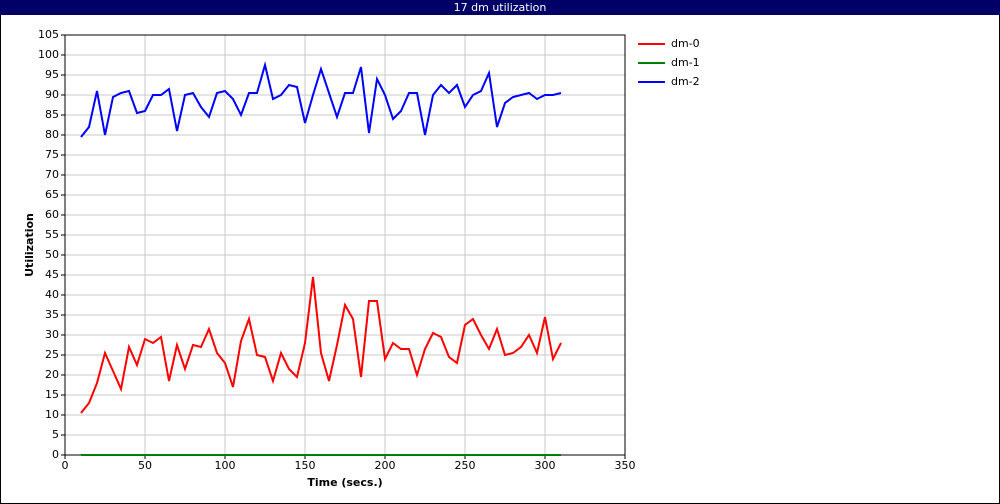 The width and height of the screenshot is (1000, 504). What do you see at coordinates (145, 465) in the screenshot?
I see `x-tick-label: 50` at bounding box center [145, 465].